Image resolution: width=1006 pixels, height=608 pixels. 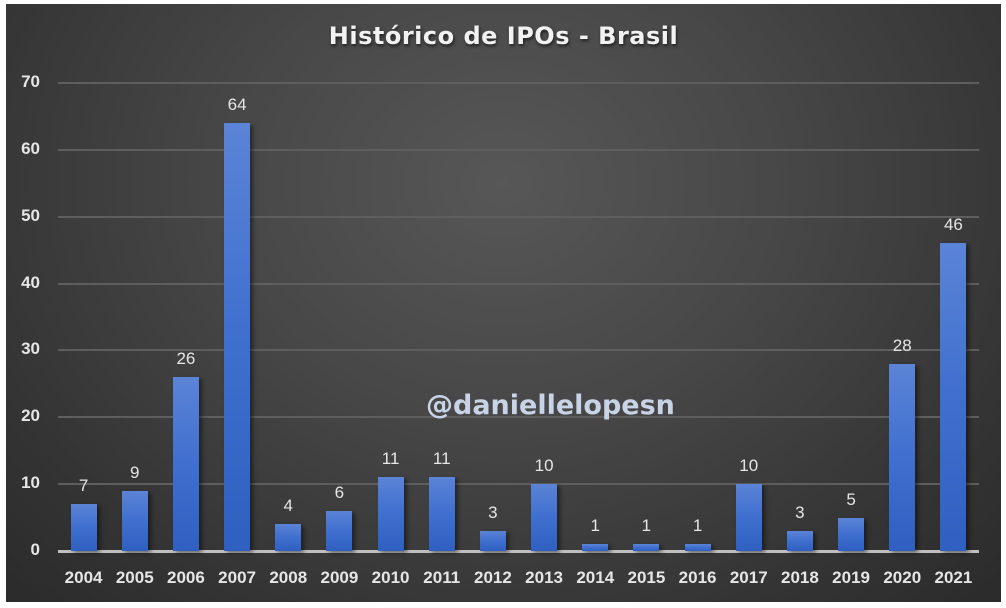 I want to click on bar-2014, so click(x=595, y=547).